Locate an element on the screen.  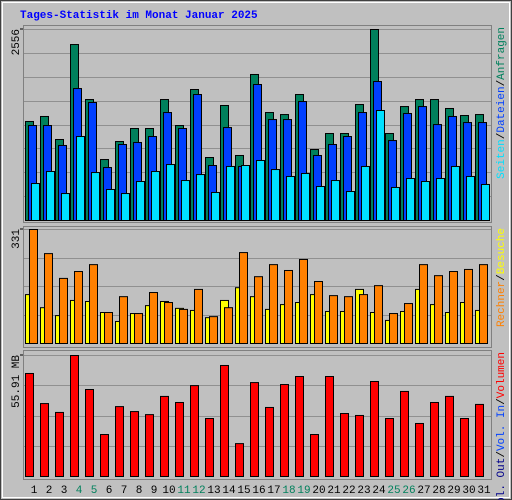
x-tick-label: 31 is located at coordinates (484, 491).